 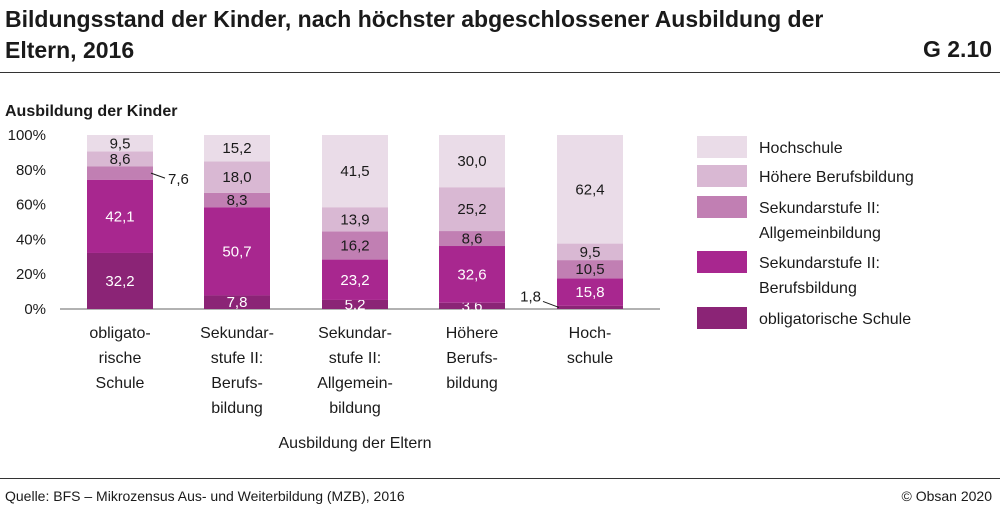 I want to click on data-label: 8,3, so click(x=237, y=200).